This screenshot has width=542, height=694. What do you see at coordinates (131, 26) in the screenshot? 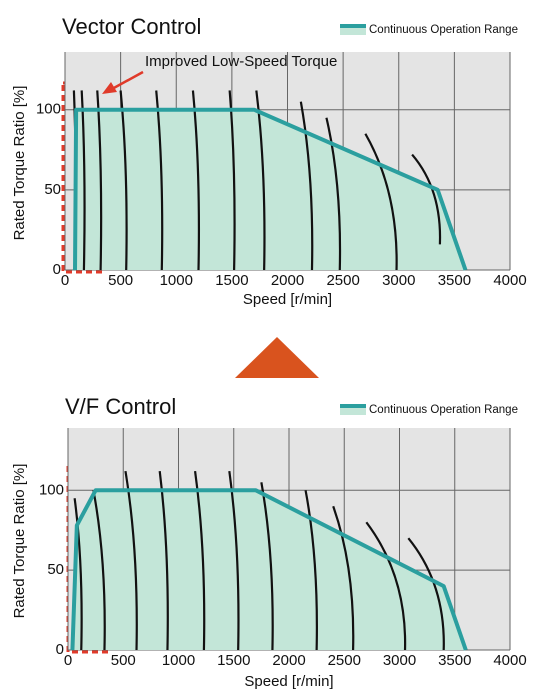
I see `chart-title: Vector Control` at bounding box center [131, 26].